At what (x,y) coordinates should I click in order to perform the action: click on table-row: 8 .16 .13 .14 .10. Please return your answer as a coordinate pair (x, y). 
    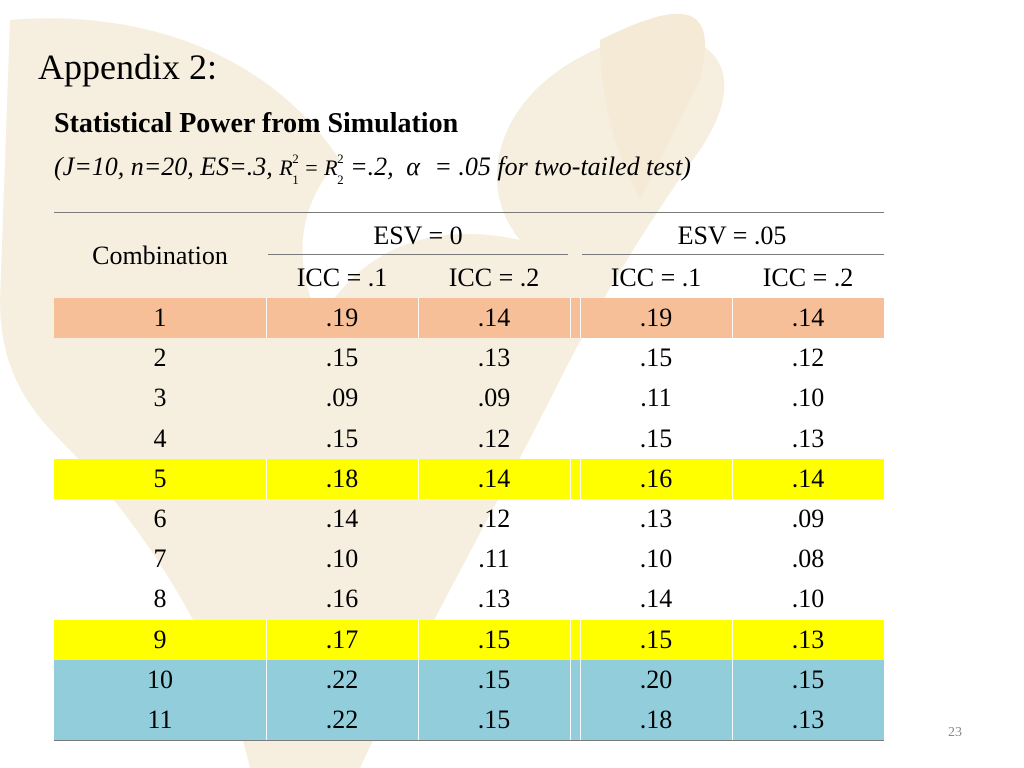
    Looking at the image, I should click on (469, 599).